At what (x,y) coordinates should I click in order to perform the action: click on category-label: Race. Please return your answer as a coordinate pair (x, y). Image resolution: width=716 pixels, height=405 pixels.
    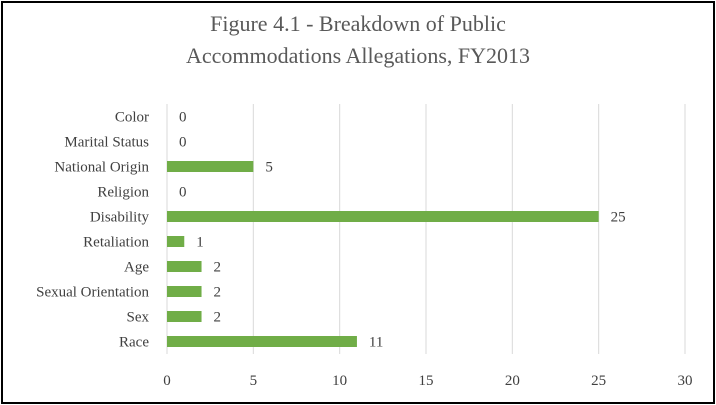
    Looking at the image, I should click on (134, 343).